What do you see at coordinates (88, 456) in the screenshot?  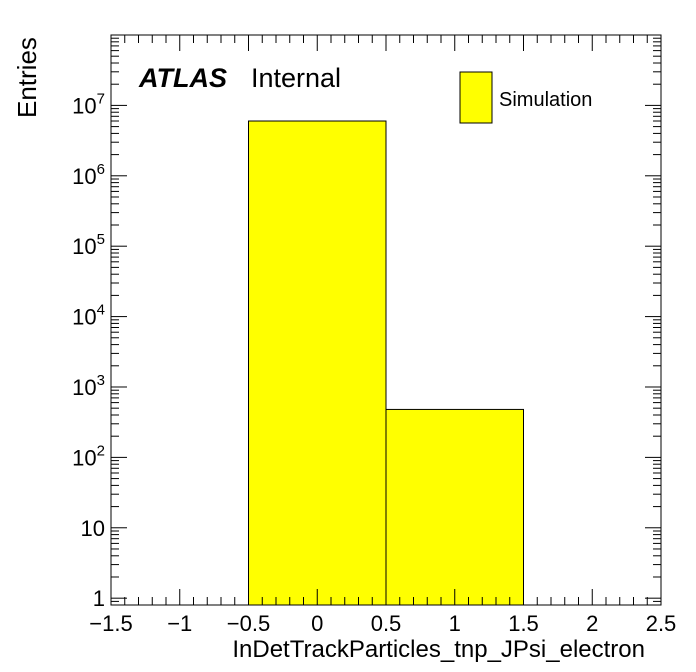 I see `y-tick-label: 10²` at bounding box center [88, 456].